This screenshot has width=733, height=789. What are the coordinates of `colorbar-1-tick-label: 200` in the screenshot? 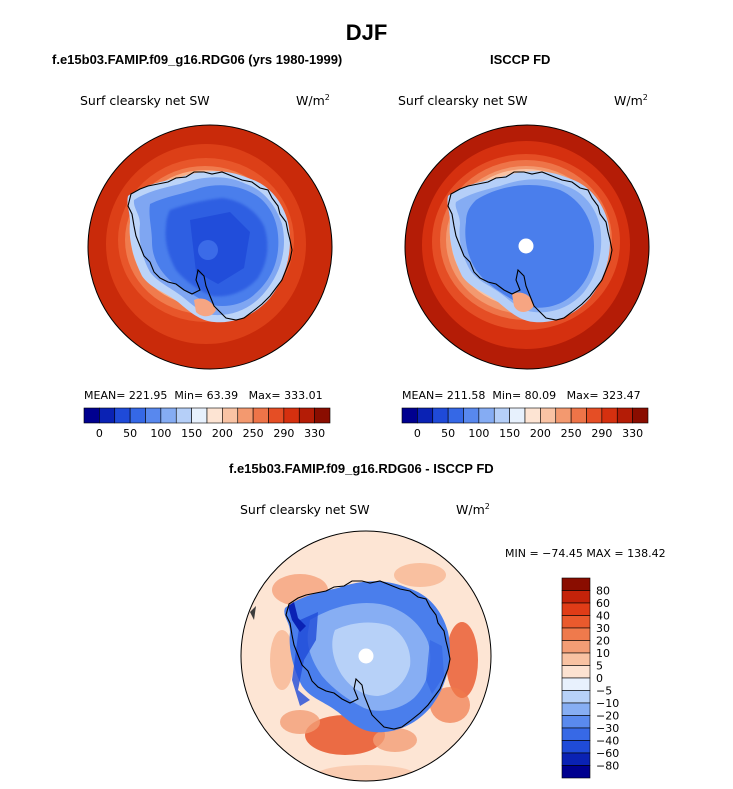 It's located at (222, 433).